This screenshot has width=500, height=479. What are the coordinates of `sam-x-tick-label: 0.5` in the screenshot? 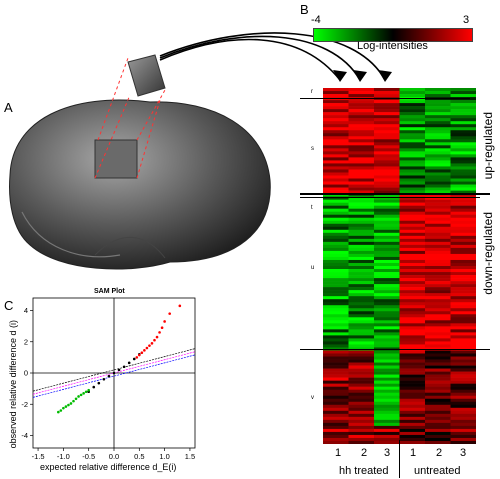 It's located at (139, 456).